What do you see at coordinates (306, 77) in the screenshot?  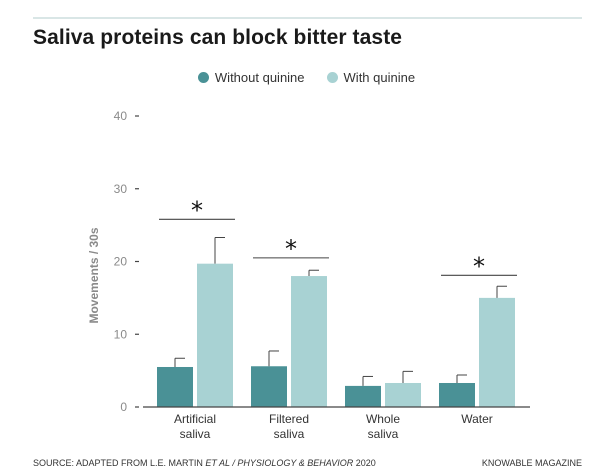 I see `legend: Without quinine With quinine` at bounding box center [306, 77].